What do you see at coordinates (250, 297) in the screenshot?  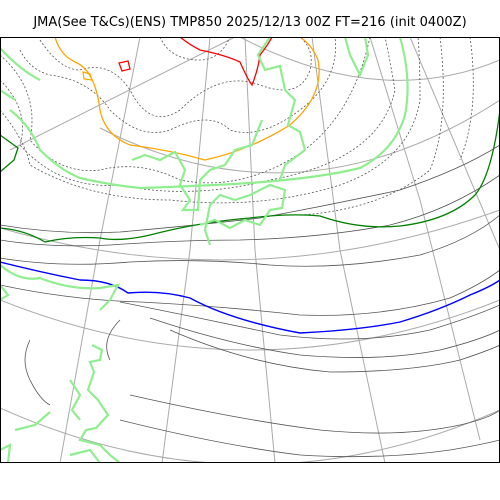 I see `blue-isotherm` at bounding box center [250, 297].